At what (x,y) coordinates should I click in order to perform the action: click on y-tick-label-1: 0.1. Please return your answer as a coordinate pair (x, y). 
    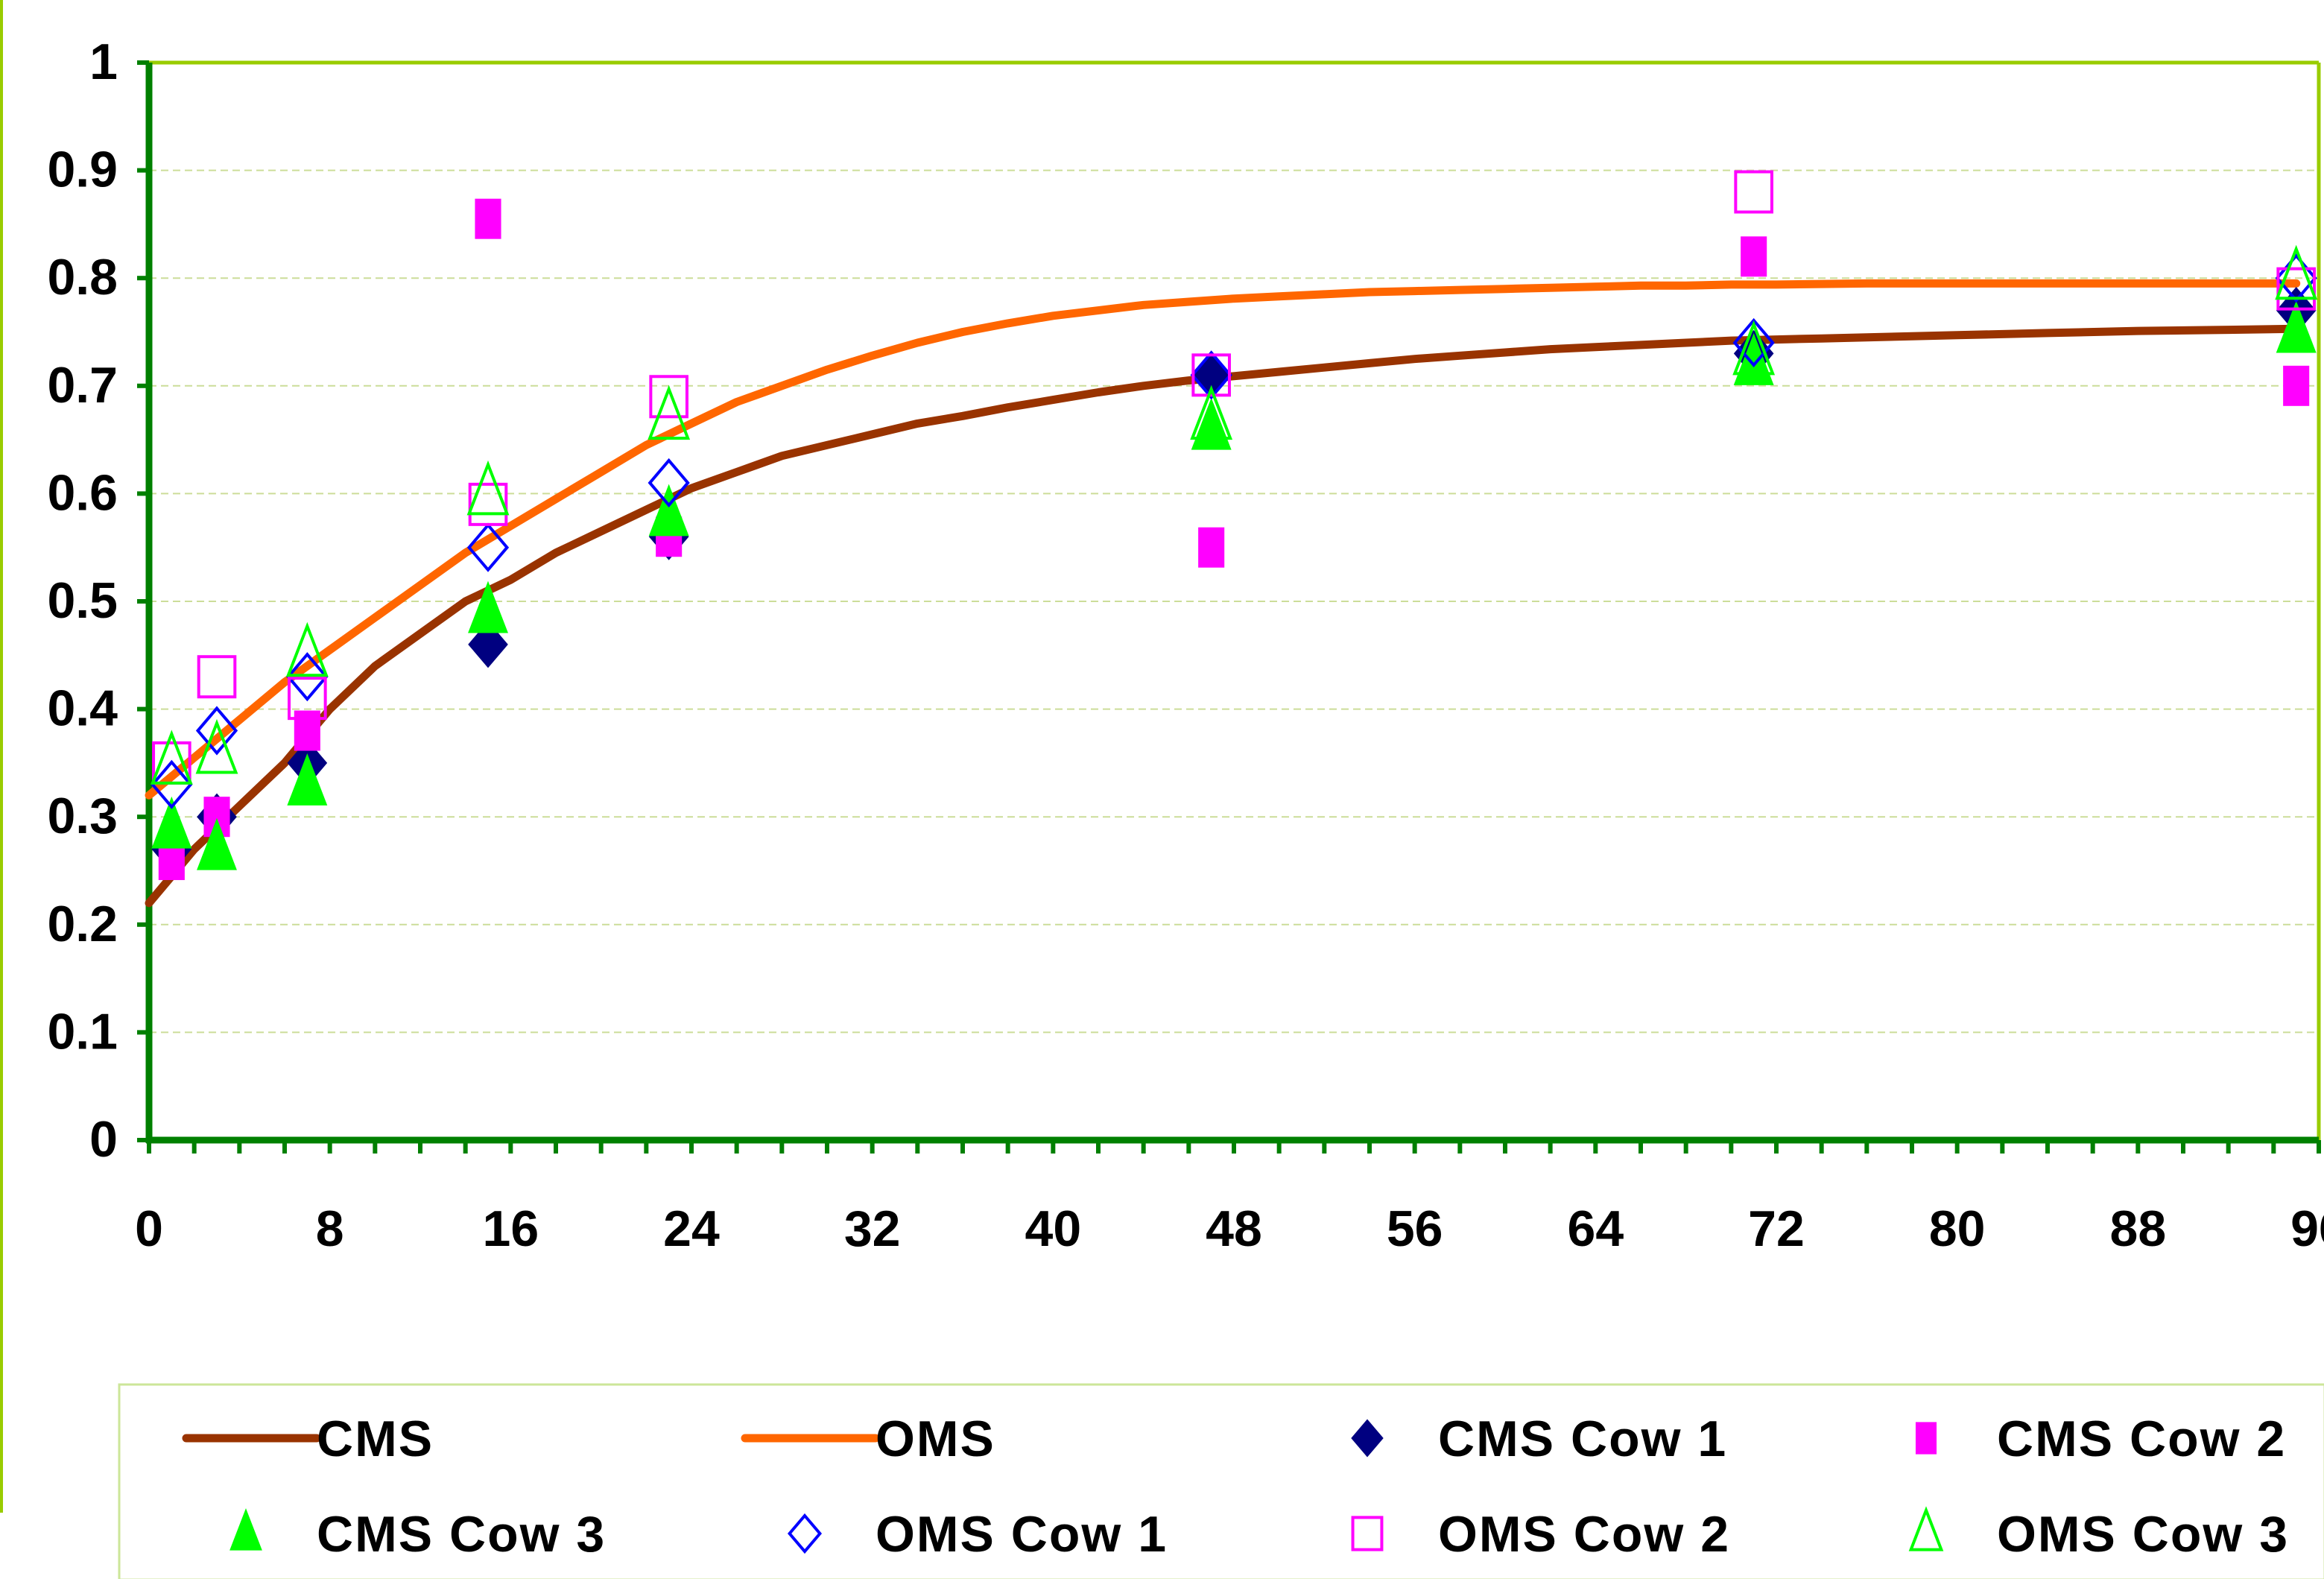
    Looking at the image, I should click on (83, 1031).